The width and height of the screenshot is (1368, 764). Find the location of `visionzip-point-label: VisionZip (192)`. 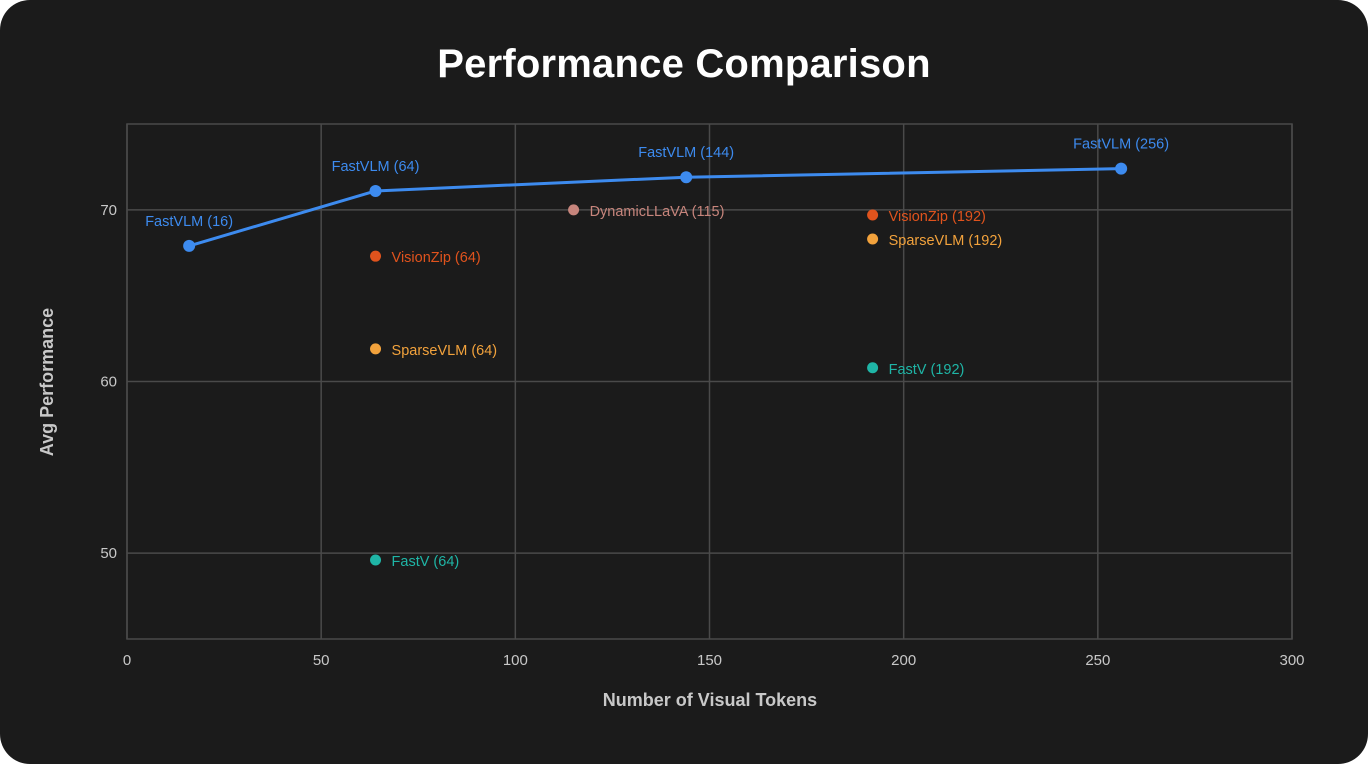

visionzip-point-label: VisionZip (192) is located at coordinates (937, 217).